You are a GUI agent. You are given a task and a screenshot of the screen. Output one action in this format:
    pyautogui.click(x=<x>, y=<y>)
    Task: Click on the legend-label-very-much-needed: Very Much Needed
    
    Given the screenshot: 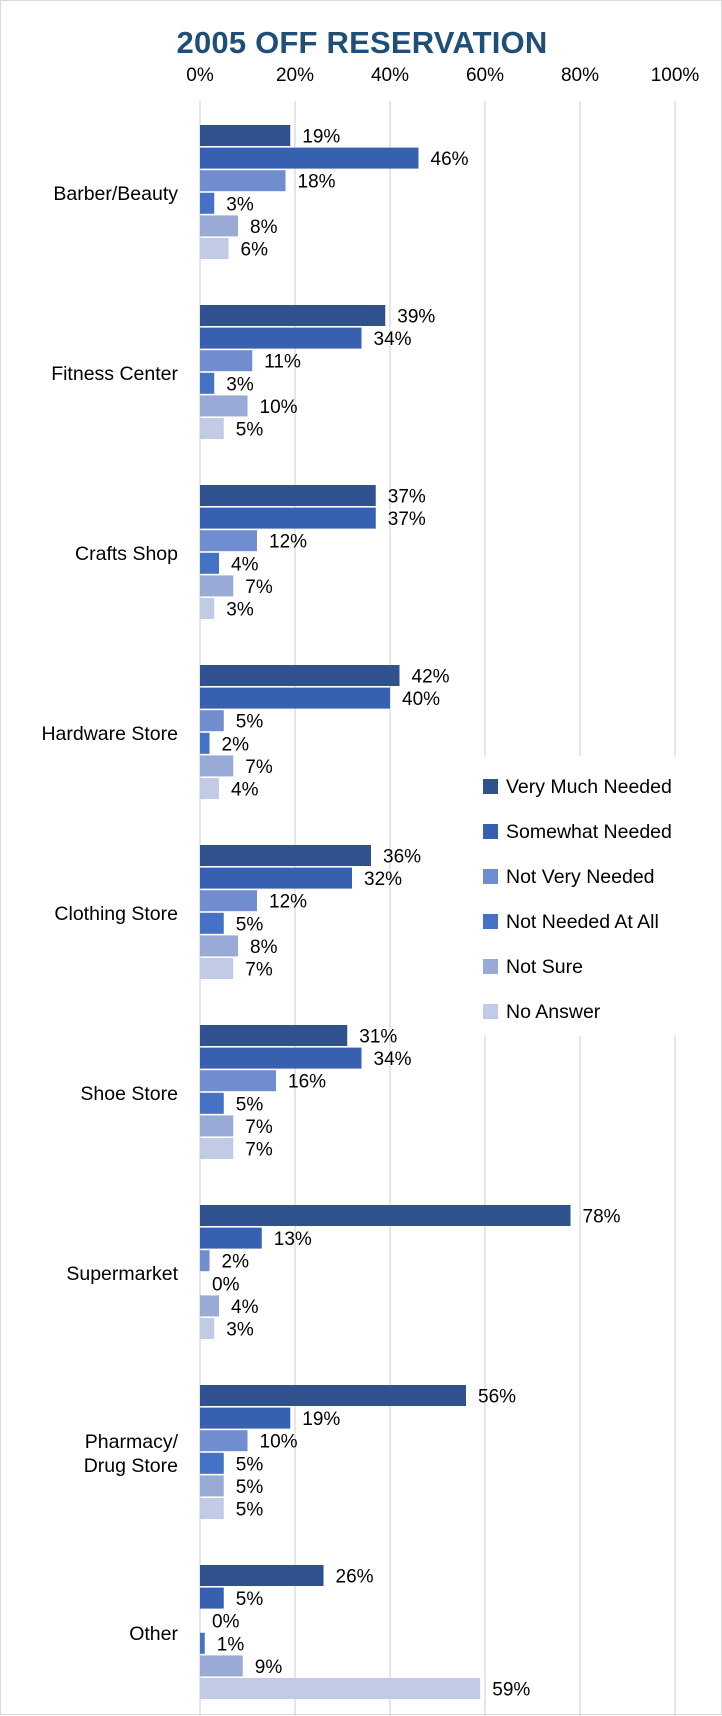 What is the action you would take?
    pyautogui.click(x=589, y=787)
    